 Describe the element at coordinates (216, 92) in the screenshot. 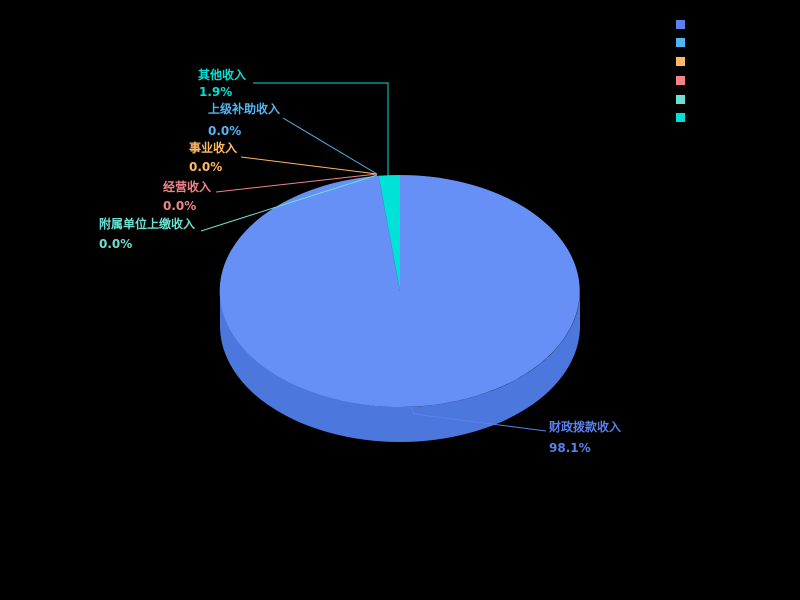

I see `slice-percent: 1.9%` at that location.